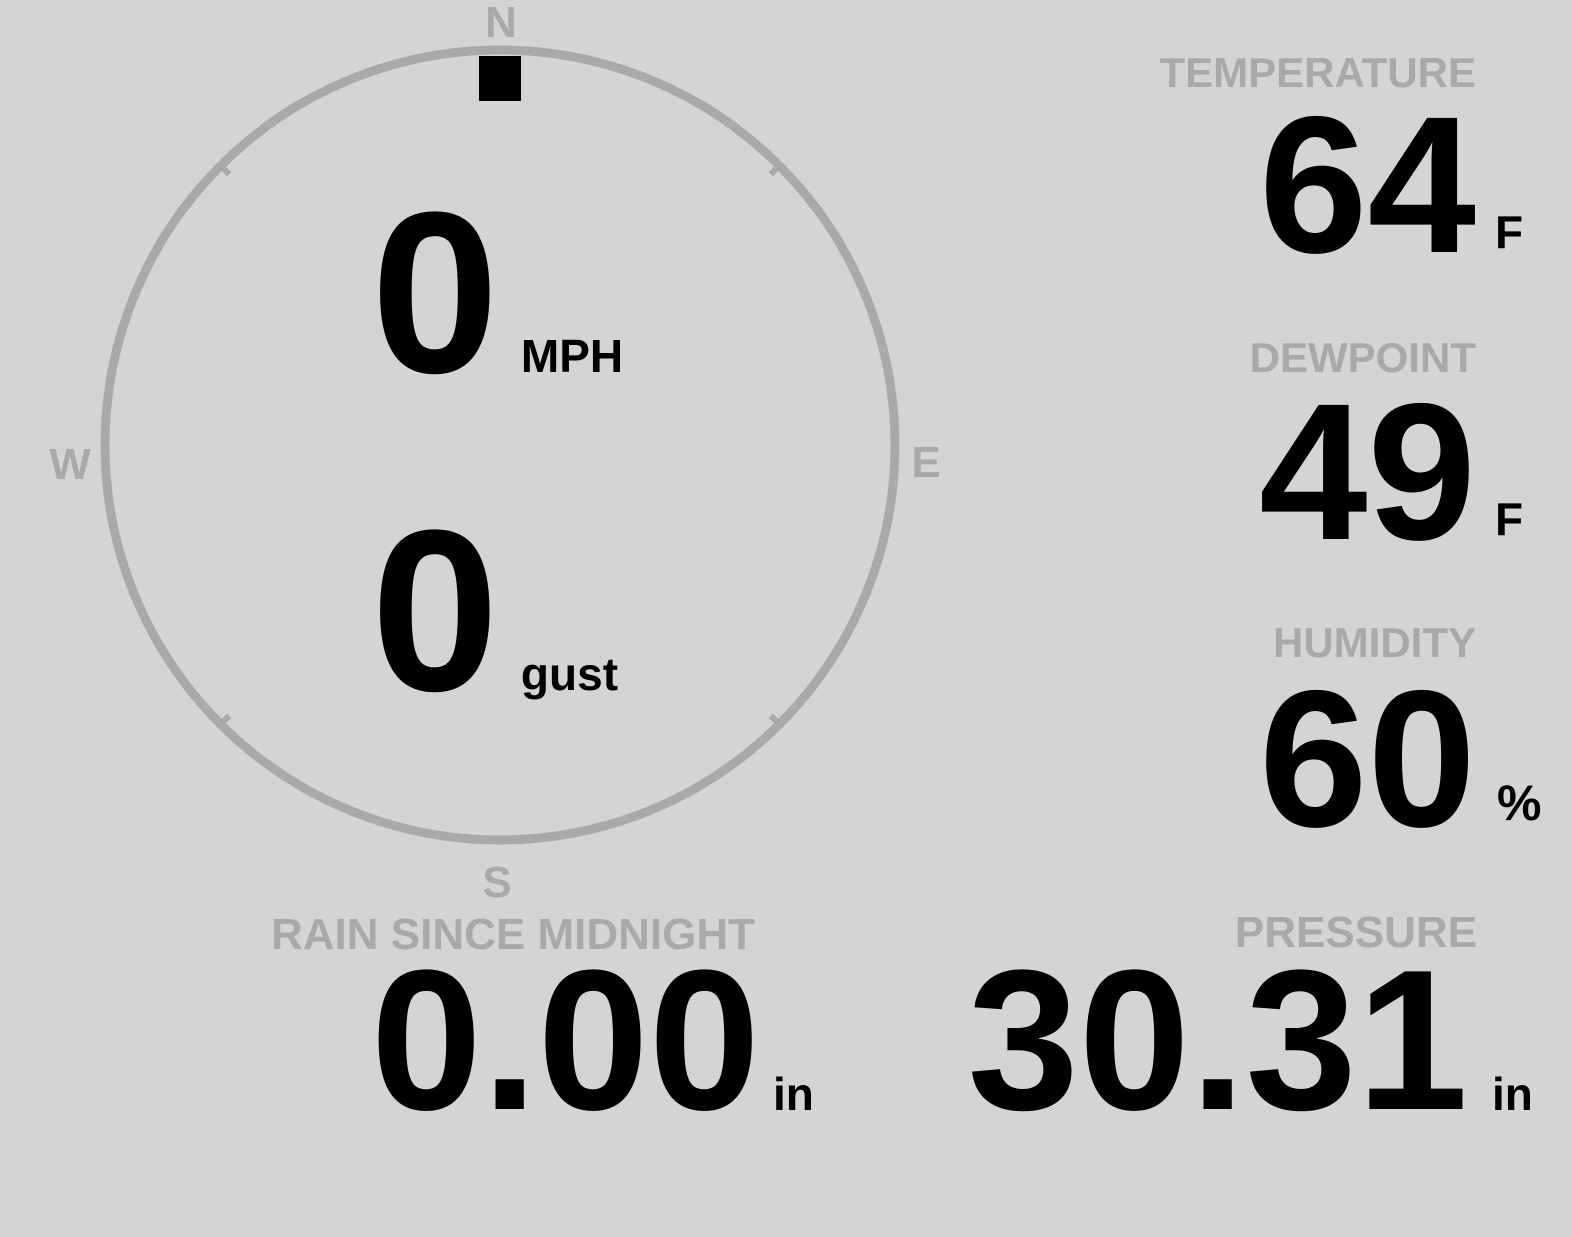  I want to click on wind-gust-row: 0 gust, so click(494, 611).